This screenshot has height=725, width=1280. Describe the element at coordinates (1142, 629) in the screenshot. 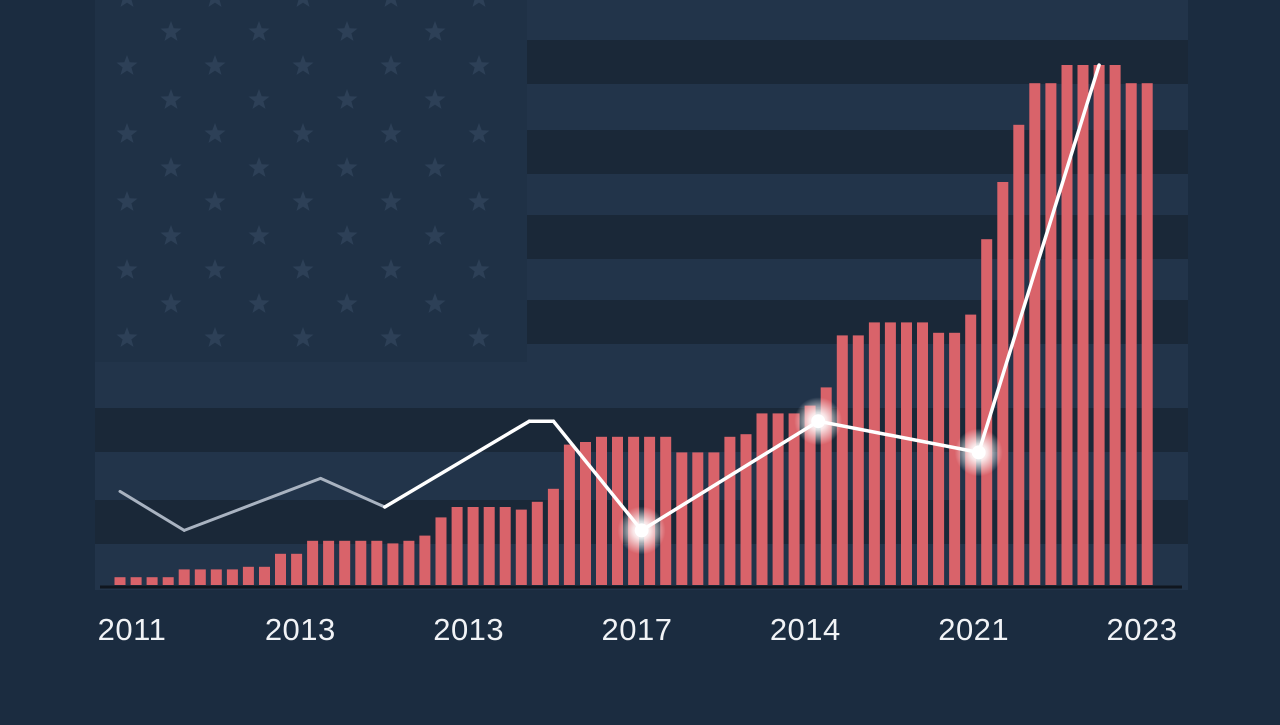

I see `x-tick-label: 2023` at that location.